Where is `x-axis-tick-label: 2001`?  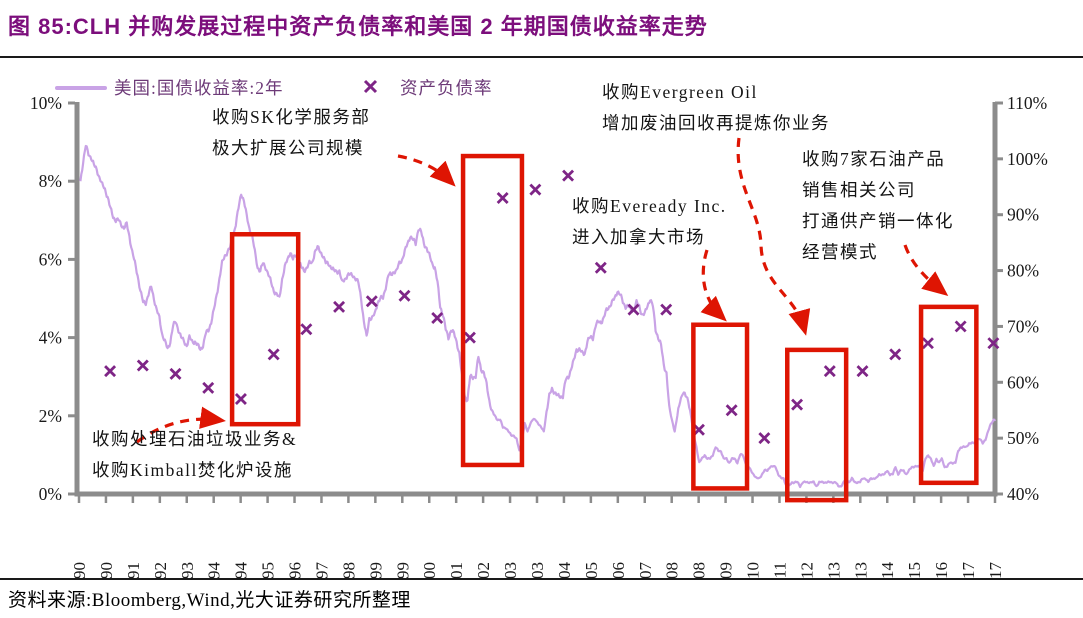 x-axis-tick-label: 2001 is located at coordinates (456, 570).